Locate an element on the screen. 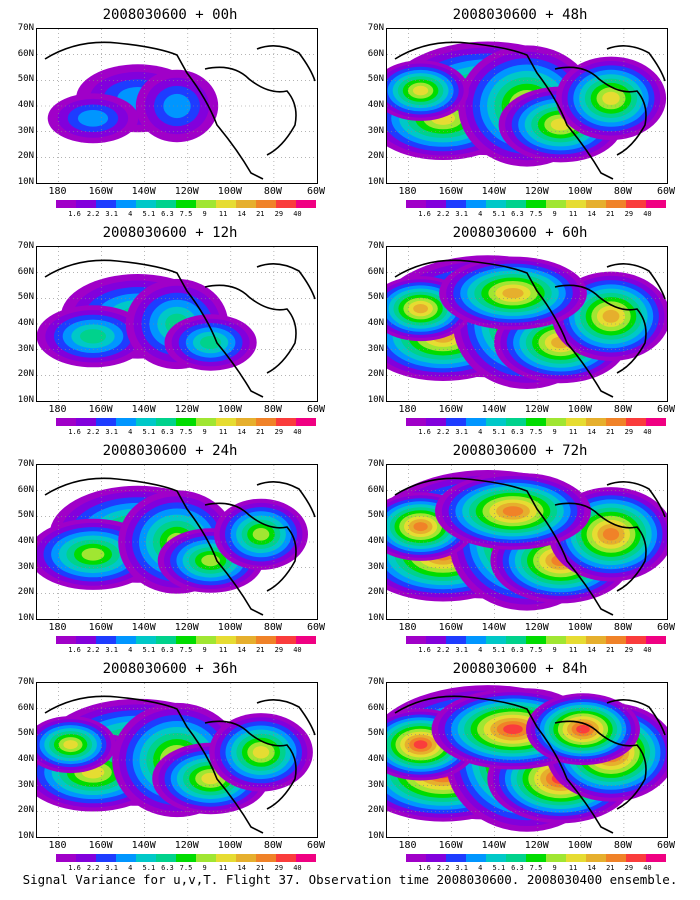 This screenshot has height=900, width=700. coastline is located at coordinates (180, 110).